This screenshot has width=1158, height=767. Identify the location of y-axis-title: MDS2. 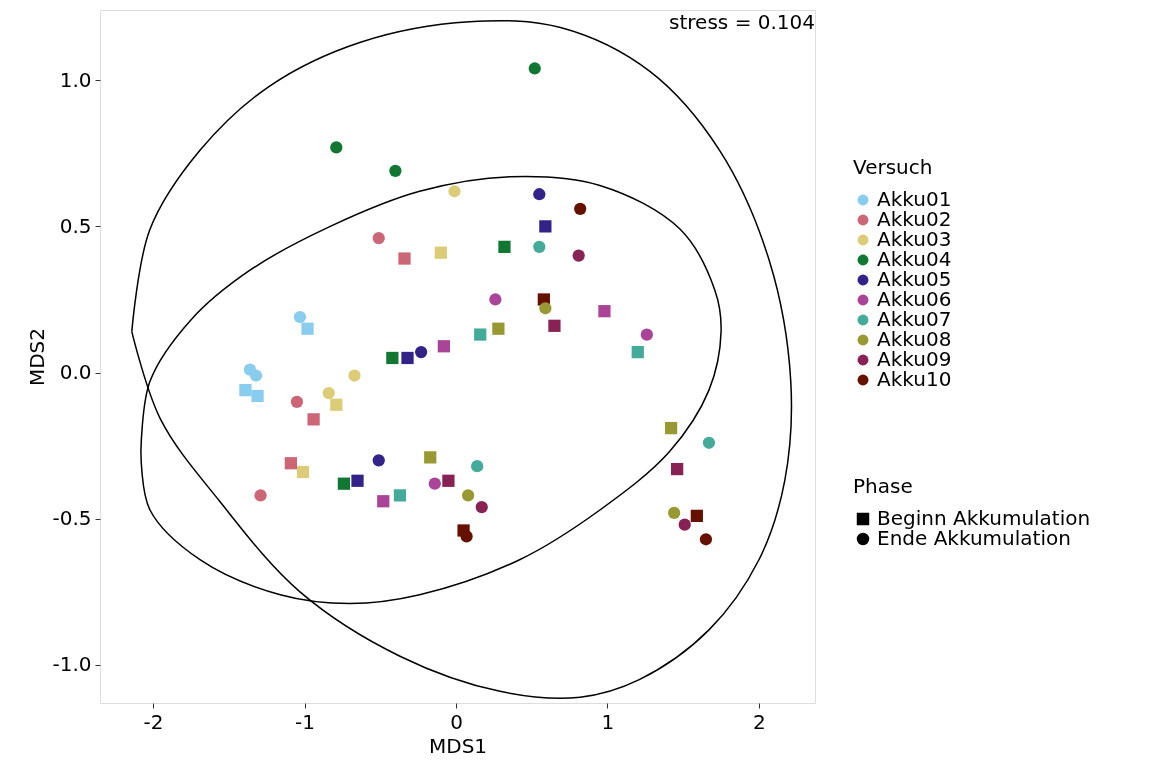
(37, 357).